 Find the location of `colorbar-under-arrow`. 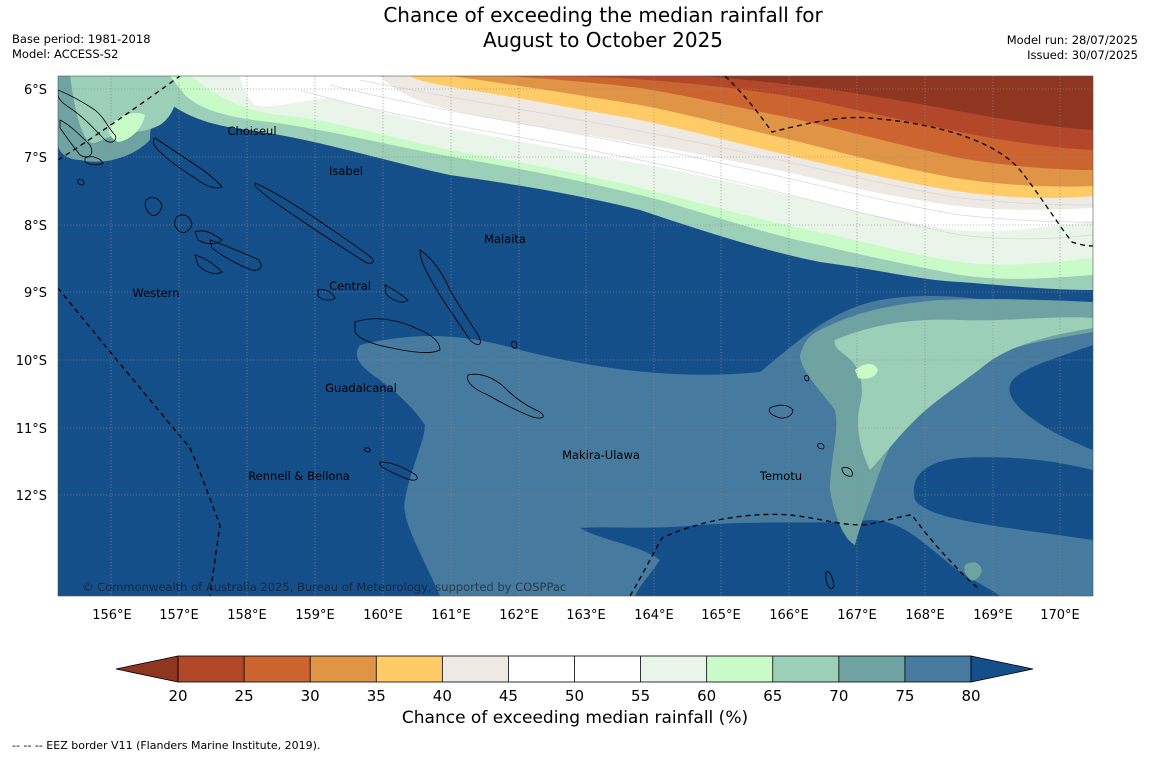

colorbar-under-arrow is located at coordinates (147, 669).